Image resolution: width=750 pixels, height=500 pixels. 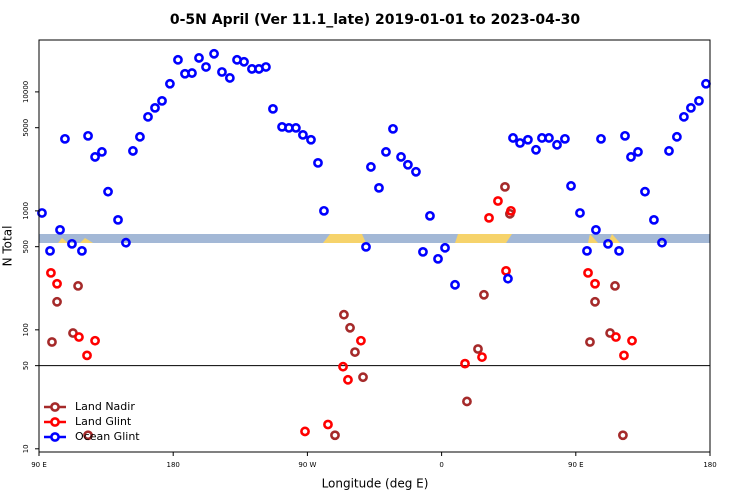 I want to click on land-ocean-band, so click(x=374, y=238).